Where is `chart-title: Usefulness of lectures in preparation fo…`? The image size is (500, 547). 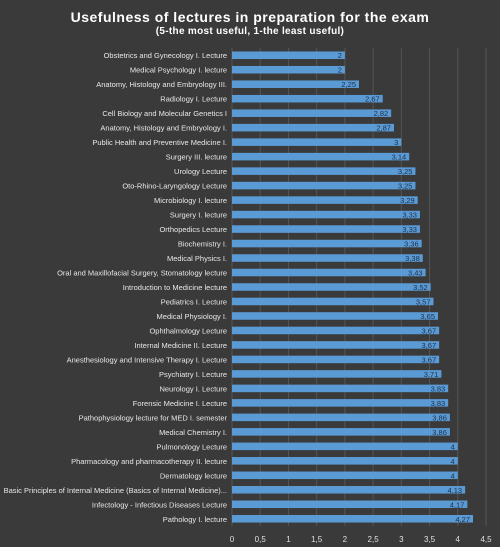 chart-title: Usefulness of lectures in preparation fo… is located at coordinates (250, 17).